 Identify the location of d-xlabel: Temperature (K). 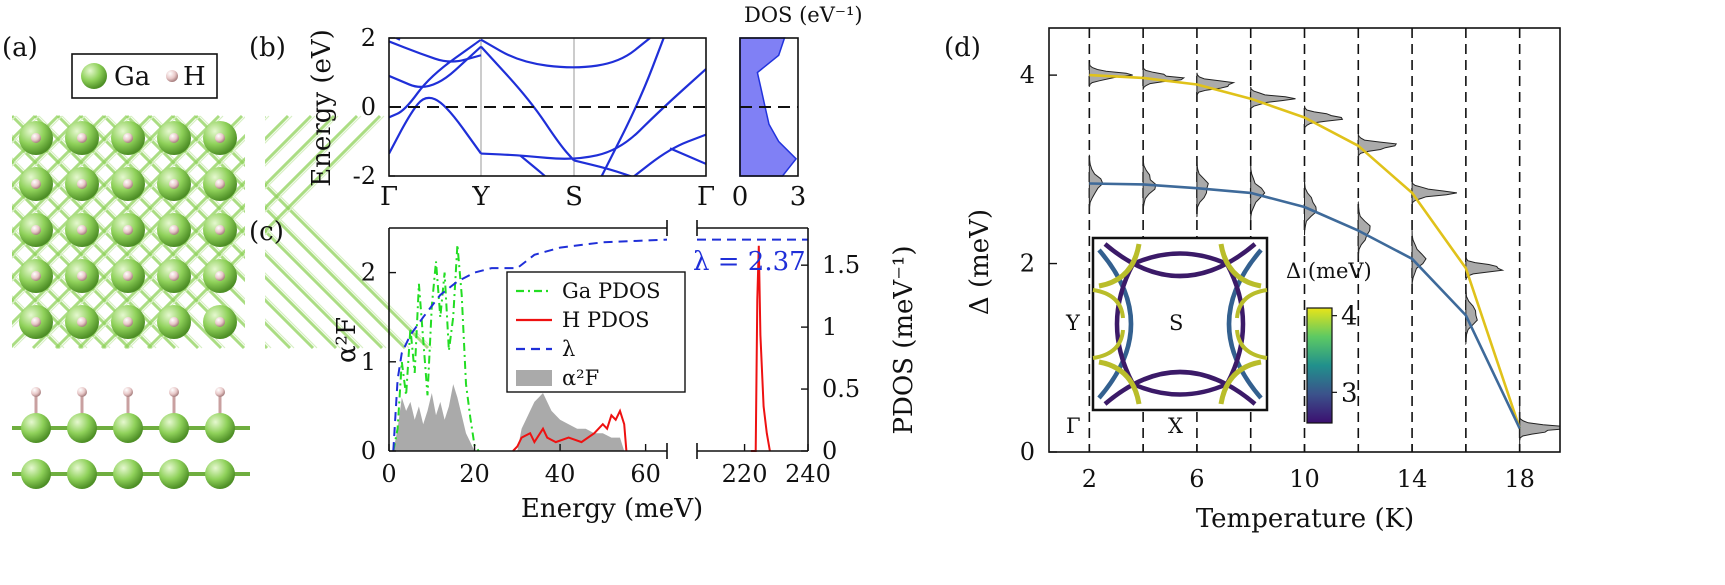
(1305, 519).